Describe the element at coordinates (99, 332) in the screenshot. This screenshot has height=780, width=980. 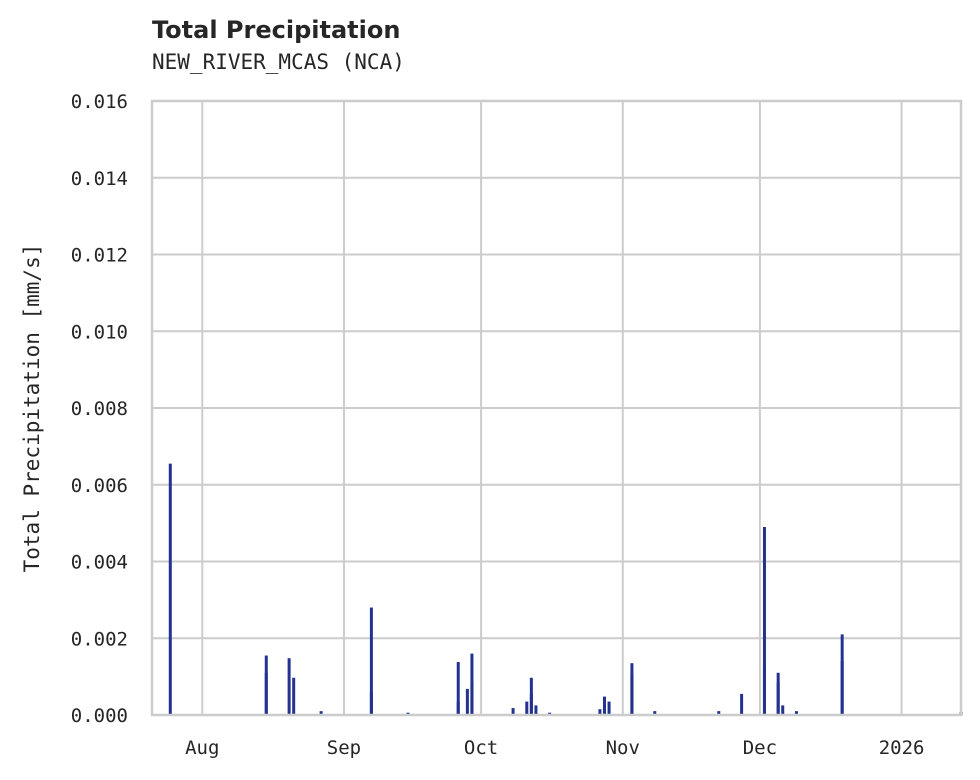
I see `y-tick-label: 0.010` at that location.